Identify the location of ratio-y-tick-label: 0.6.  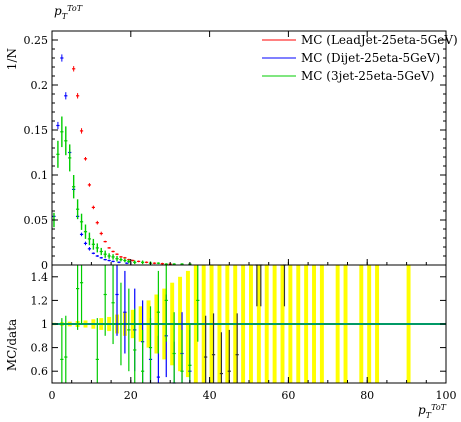
(40, 371).